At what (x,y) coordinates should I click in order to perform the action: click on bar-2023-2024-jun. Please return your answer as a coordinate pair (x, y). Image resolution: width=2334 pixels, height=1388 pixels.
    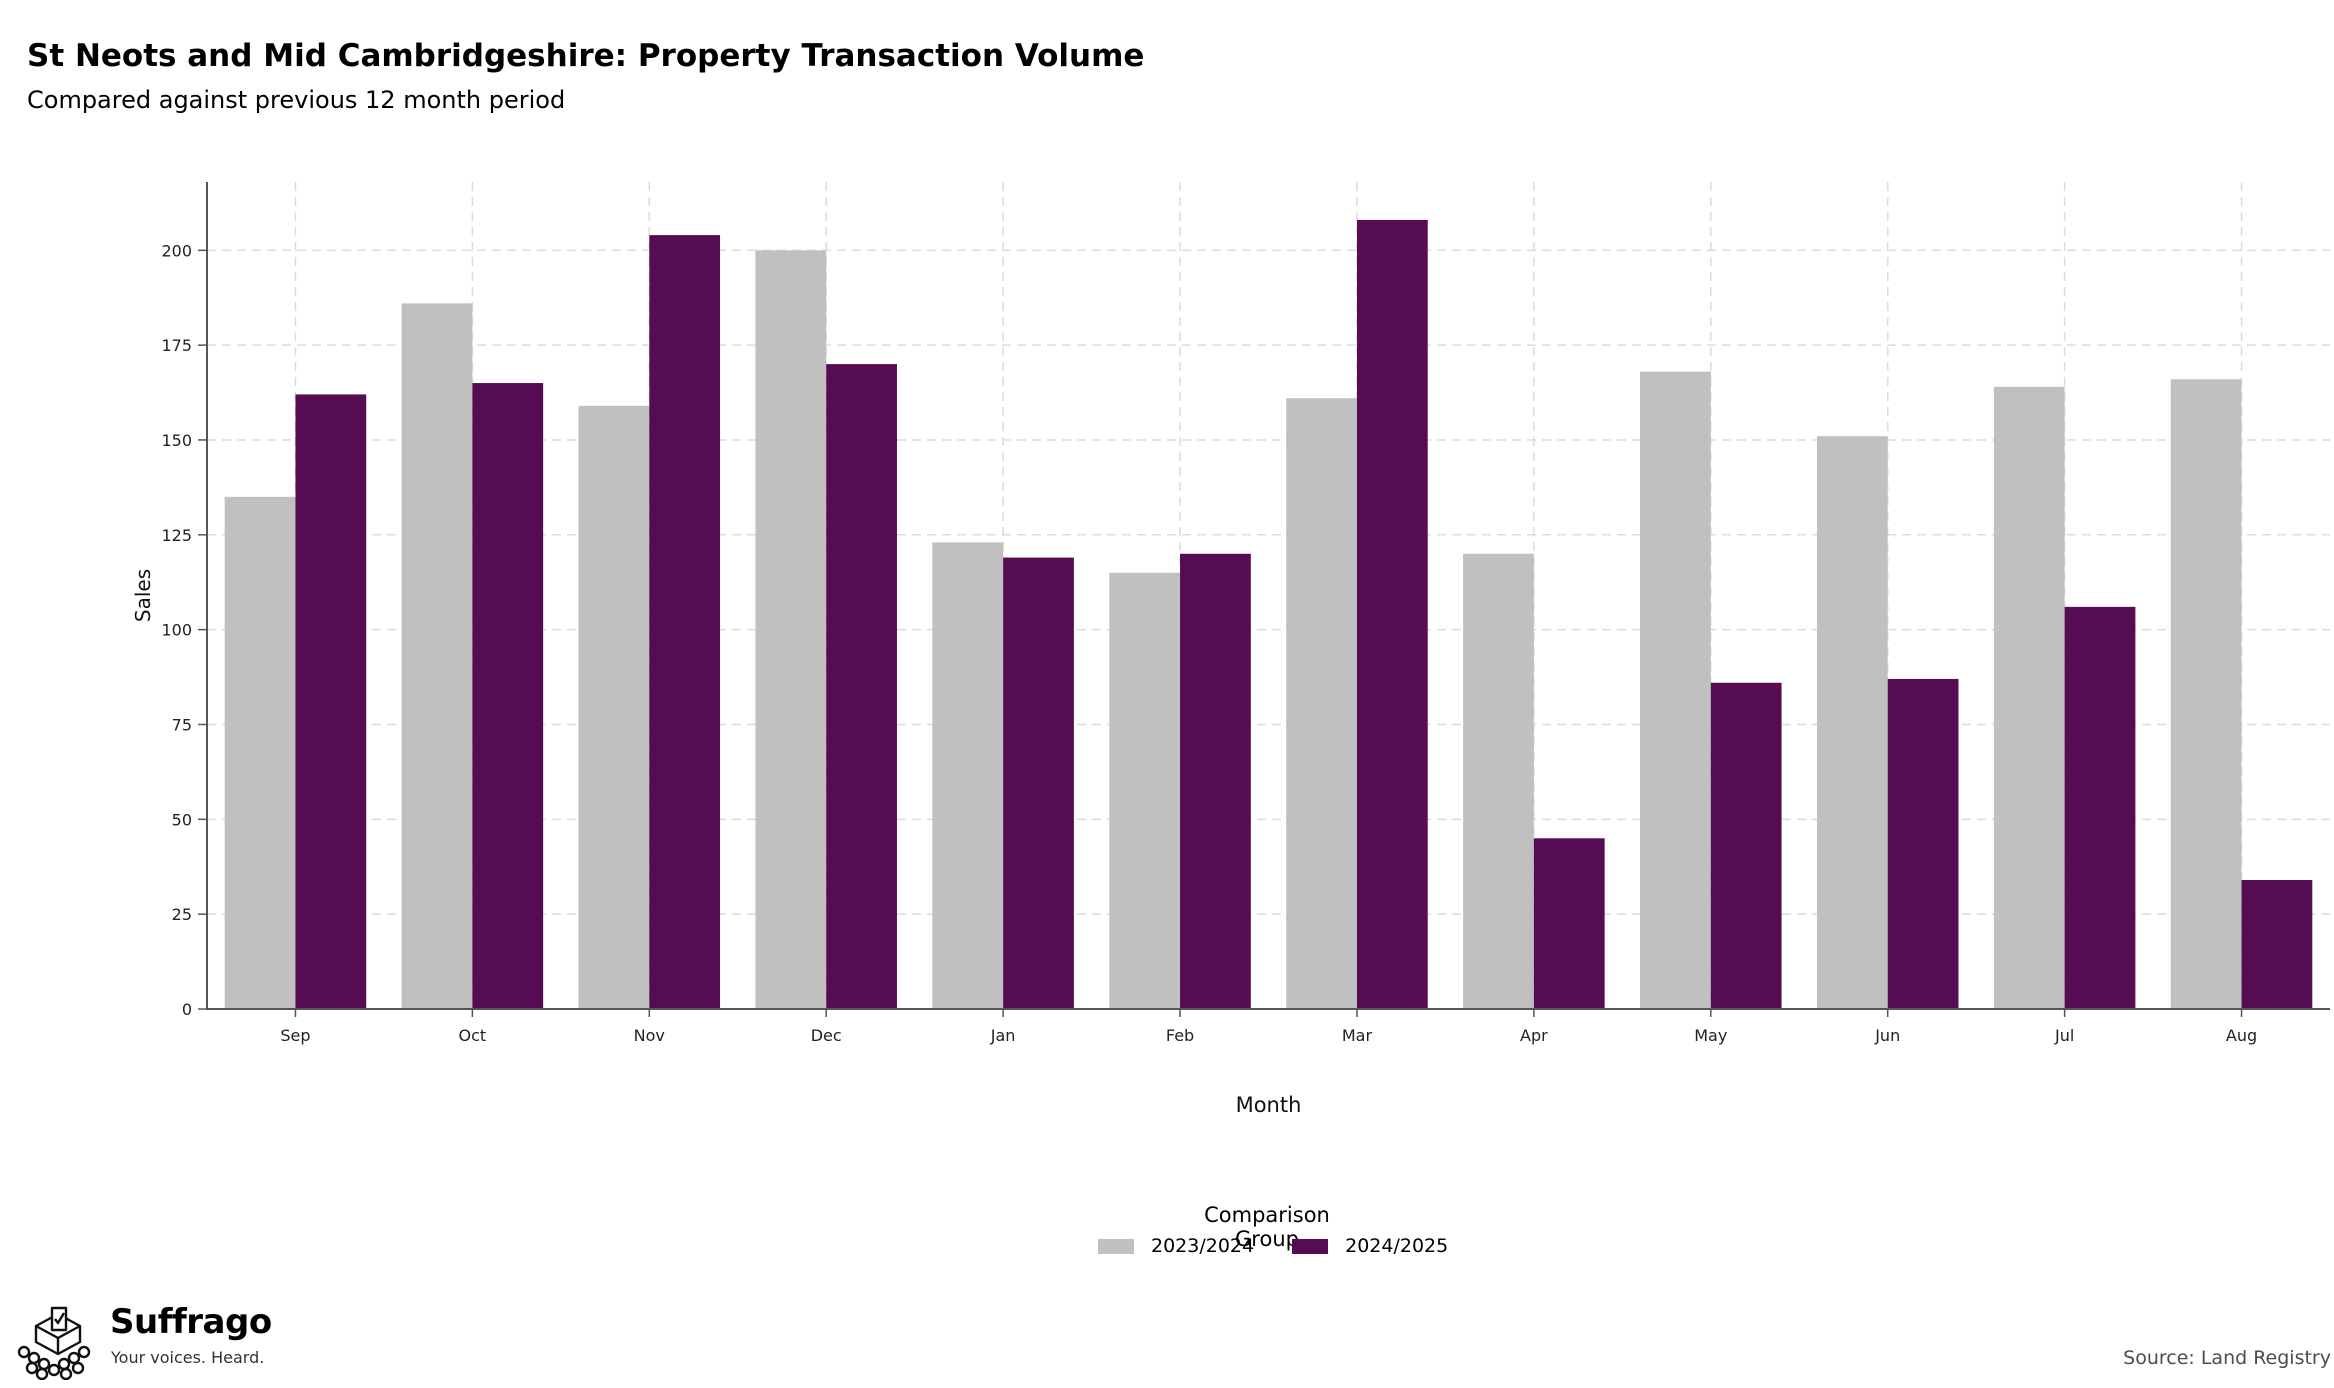
    Looking at the image, I should click on (1852, 722).